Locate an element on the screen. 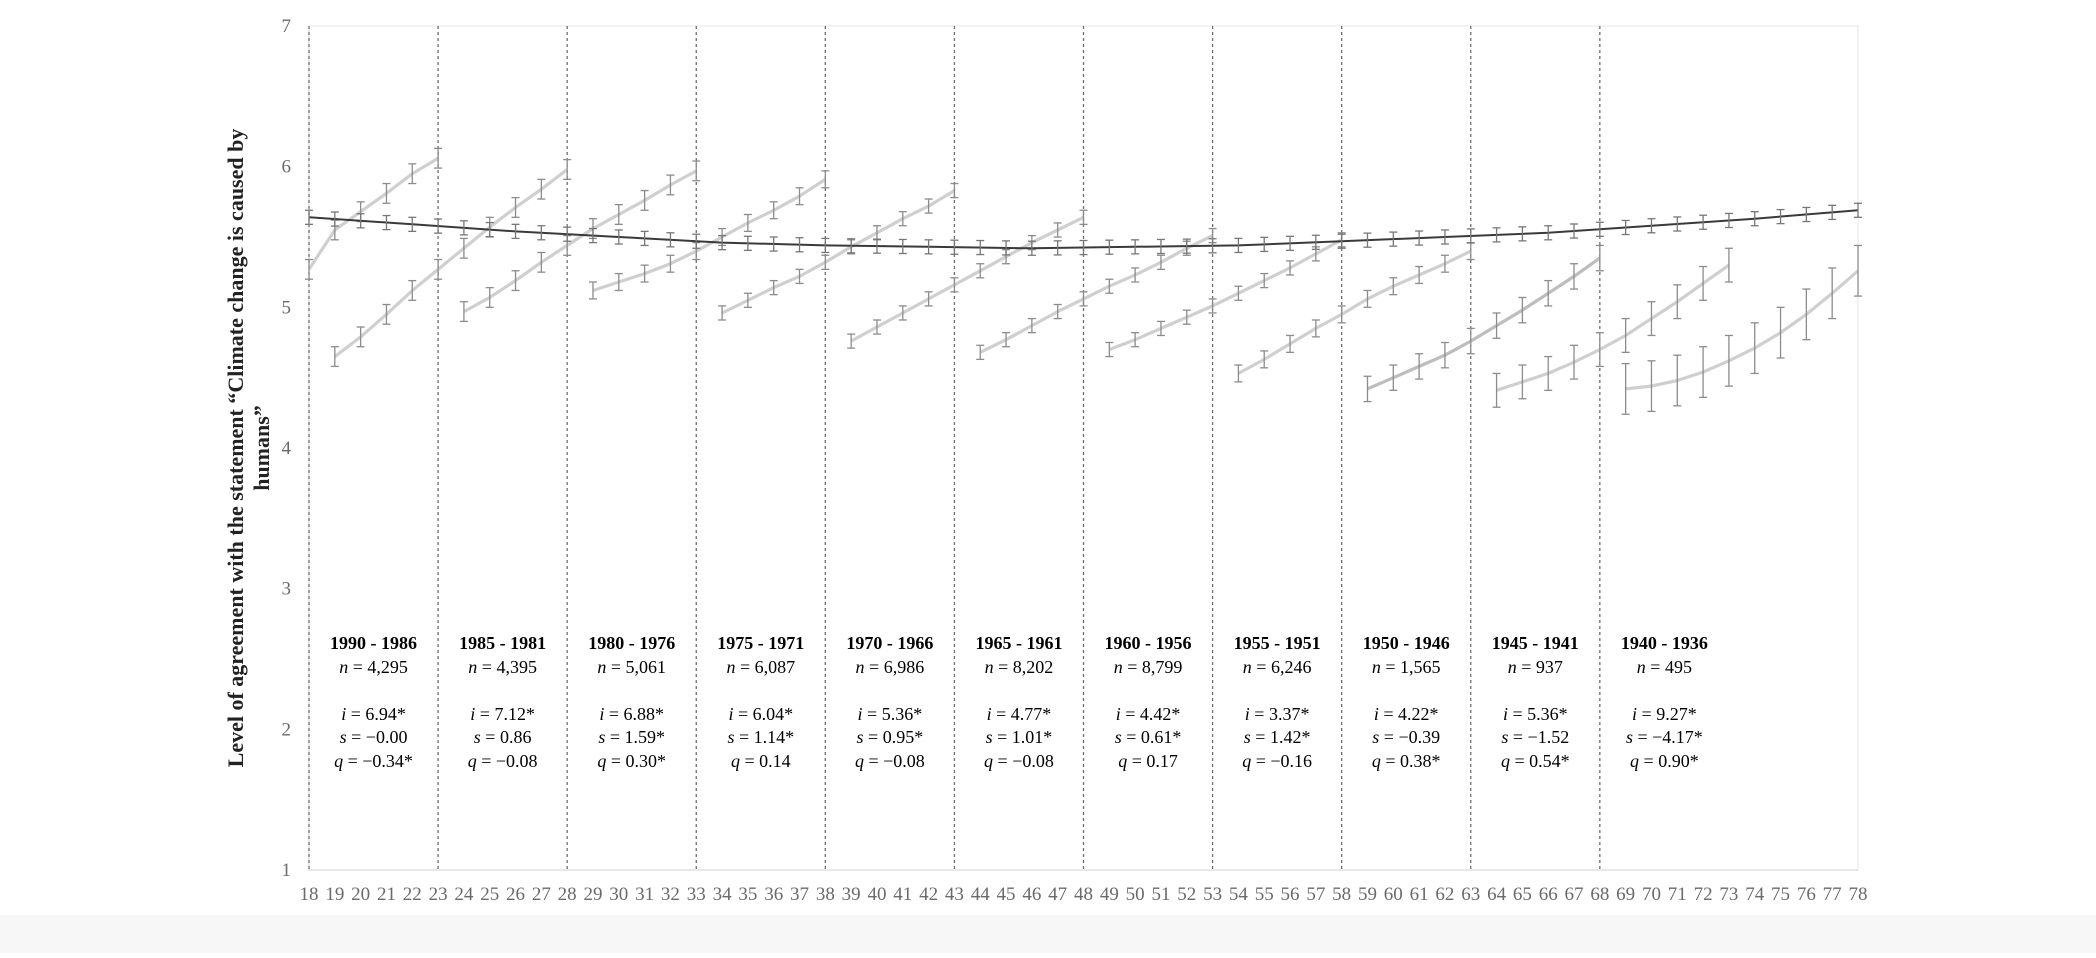  x-tick-label: 32 is located at coordinates (670, 894).